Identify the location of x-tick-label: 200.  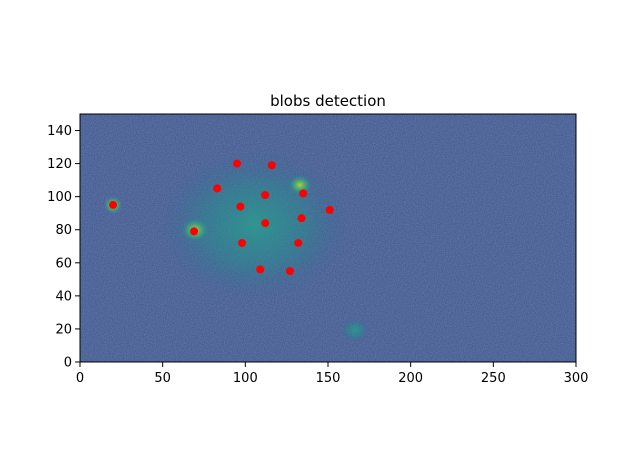
(410, 378).